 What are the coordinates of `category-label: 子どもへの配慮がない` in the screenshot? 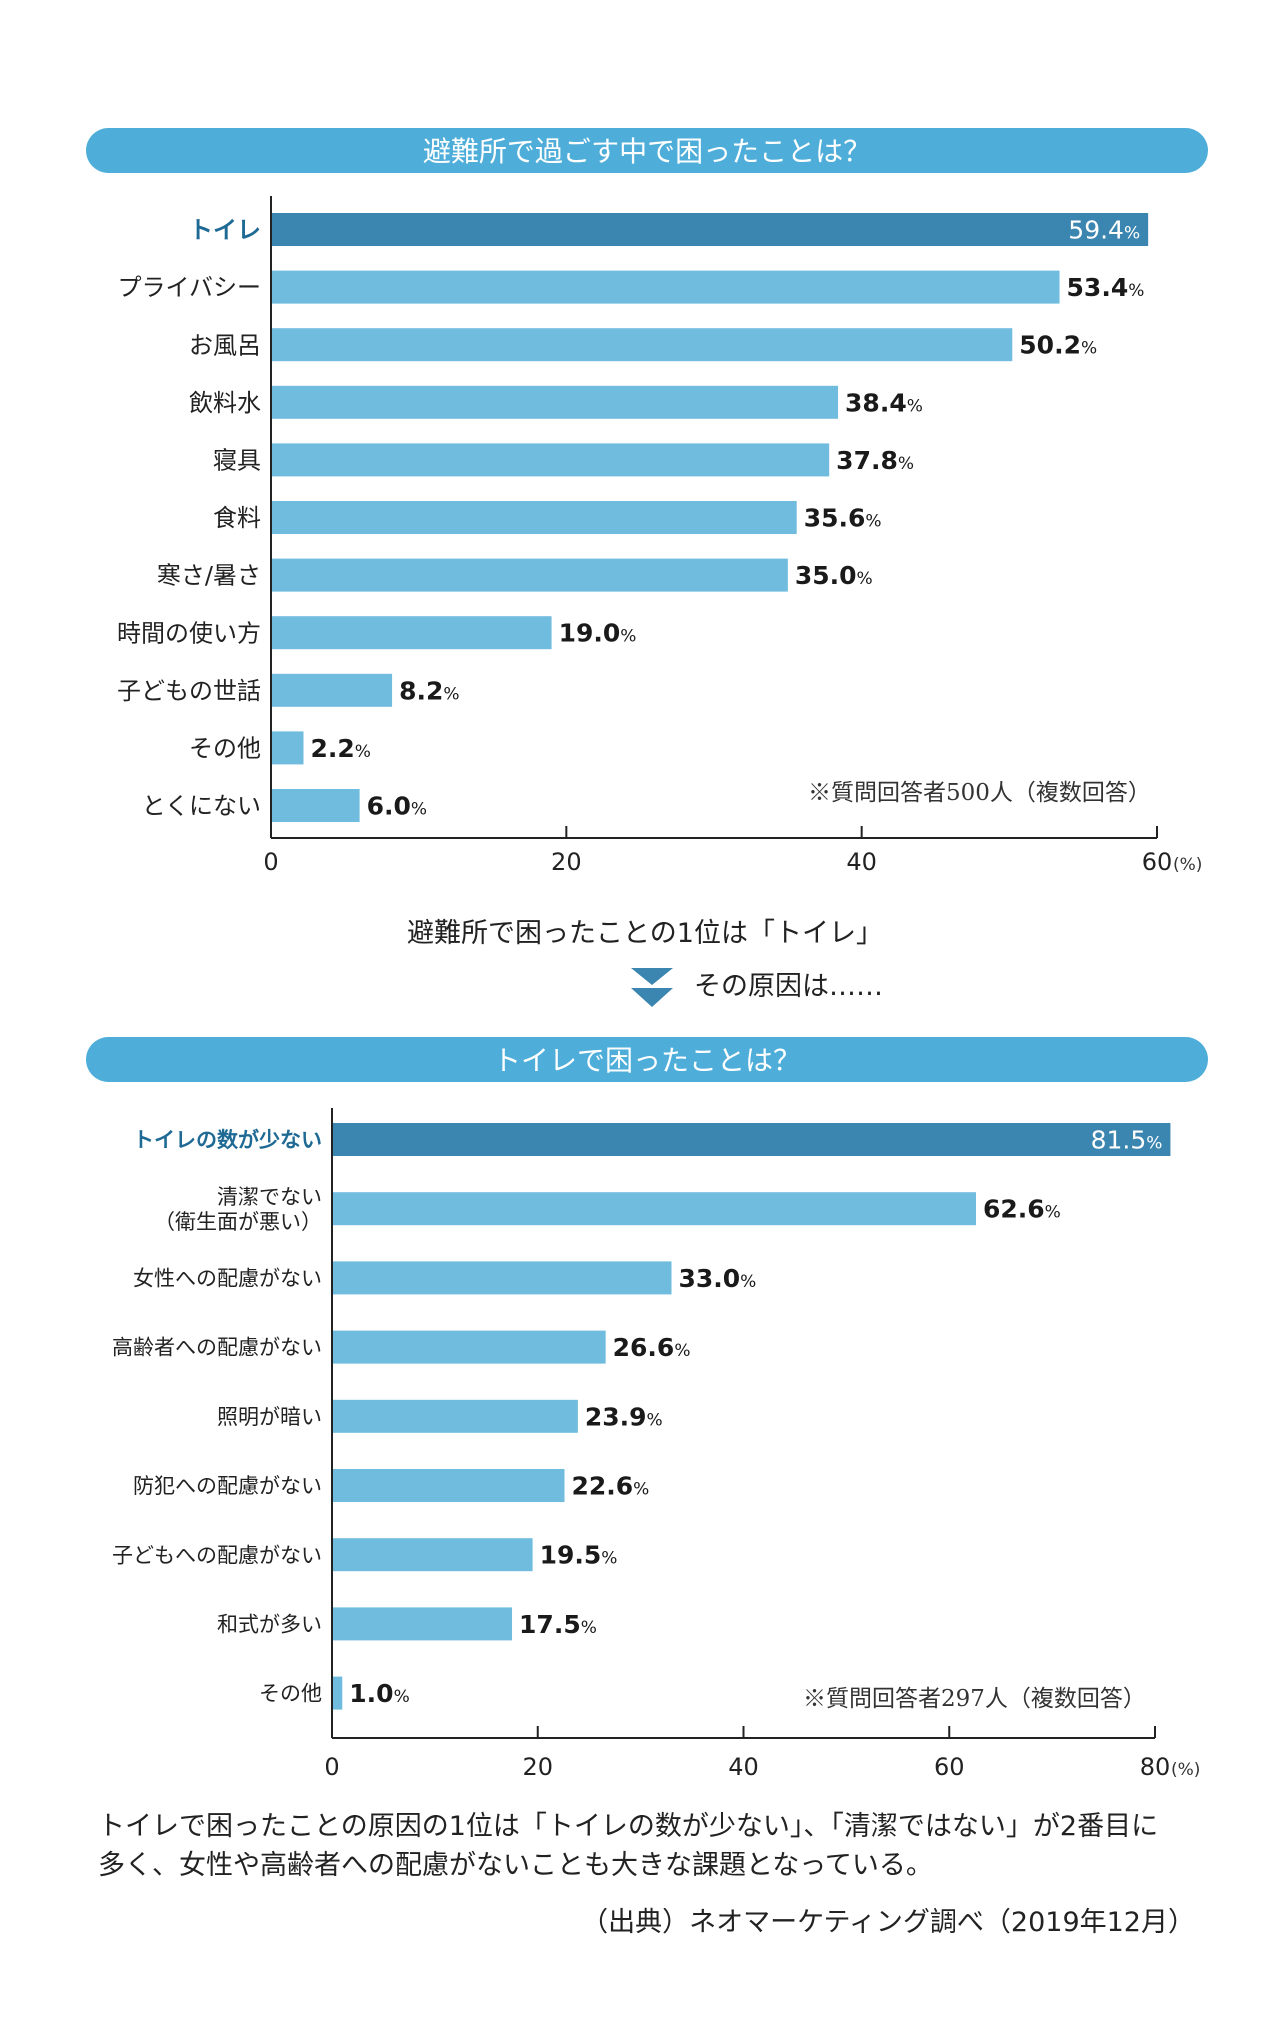 It's located at (217, 1555).